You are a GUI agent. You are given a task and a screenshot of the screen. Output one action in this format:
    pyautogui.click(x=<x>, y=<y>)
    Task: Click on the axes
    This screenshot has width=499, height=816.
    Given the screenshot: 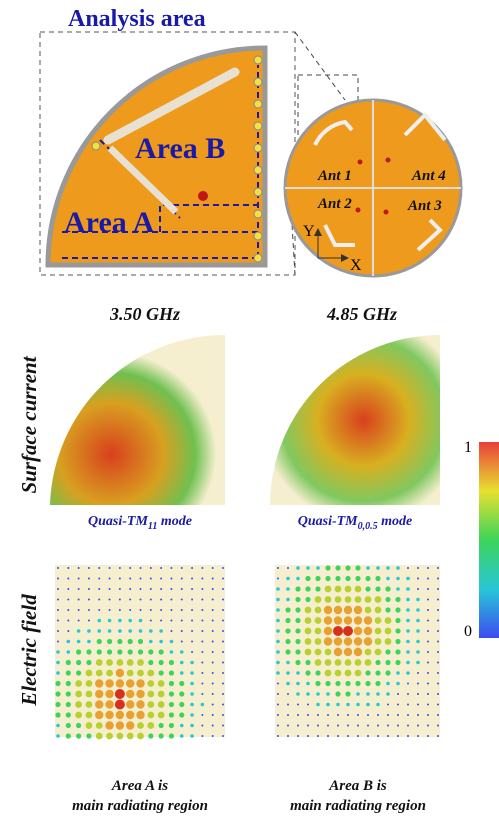 What is the action you would take?
    pyautogui.click(x=331, y=245)
    